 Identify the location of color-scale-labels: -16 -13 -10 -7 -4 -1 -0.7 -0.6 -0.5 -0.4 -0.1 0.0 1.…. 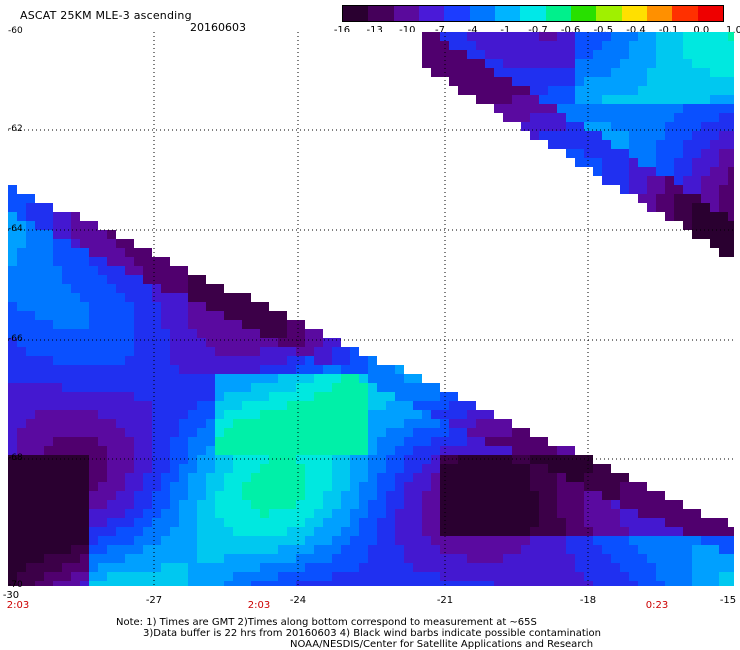
(535, 31).